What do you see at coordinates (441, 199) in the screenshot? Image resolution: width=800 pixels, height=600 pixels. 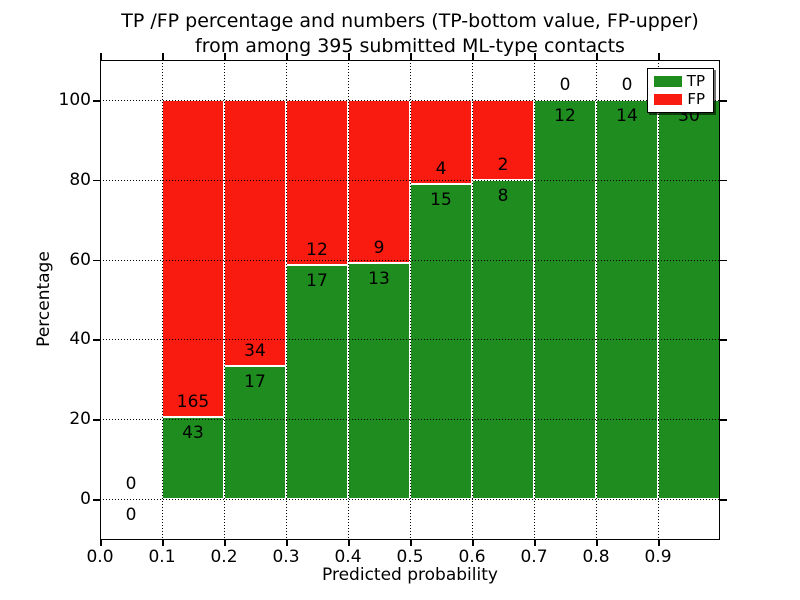 I see `tp-count-label: 15` at bounding box center [441, 199].